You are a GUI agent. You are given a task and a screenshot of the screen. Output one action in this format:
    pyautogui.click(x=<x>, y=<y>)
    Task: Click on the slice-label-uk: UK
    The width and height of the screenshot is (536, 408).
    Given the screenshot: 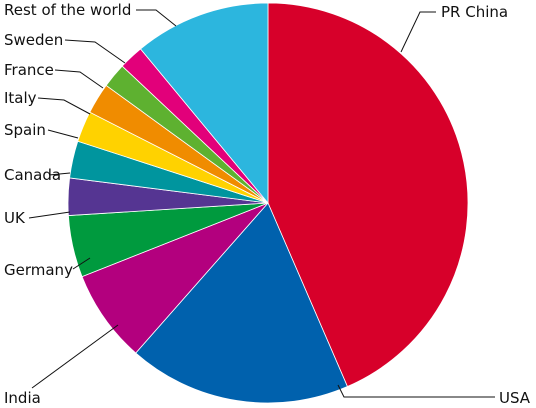 What is the action you would take?
    pyautogui.click(x=15, y=218)
    